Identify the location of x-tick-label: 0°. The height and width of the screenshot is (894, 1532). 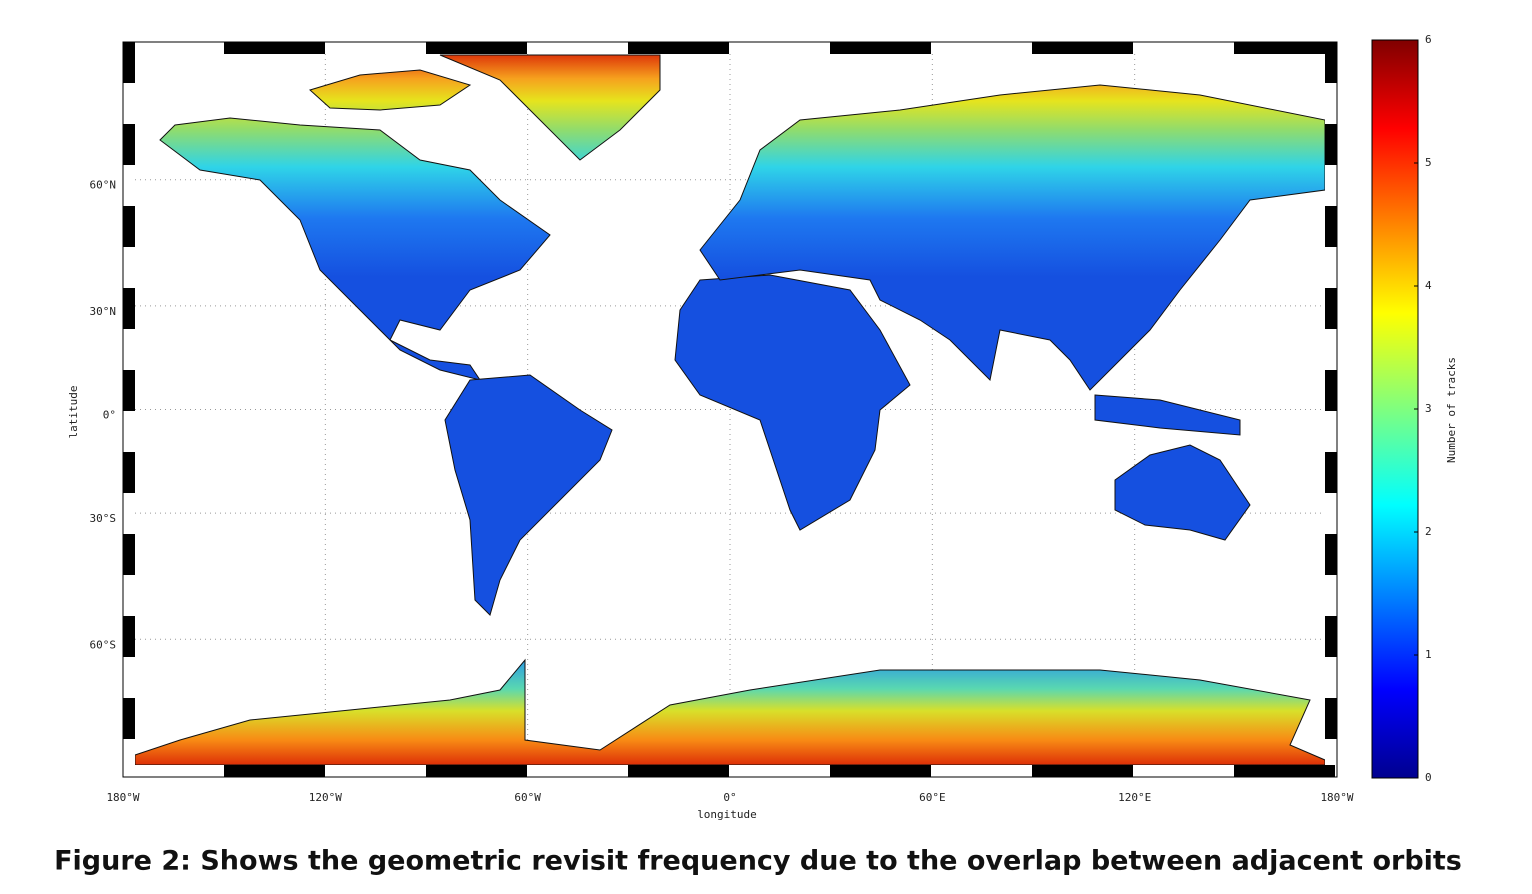
(729, 797).